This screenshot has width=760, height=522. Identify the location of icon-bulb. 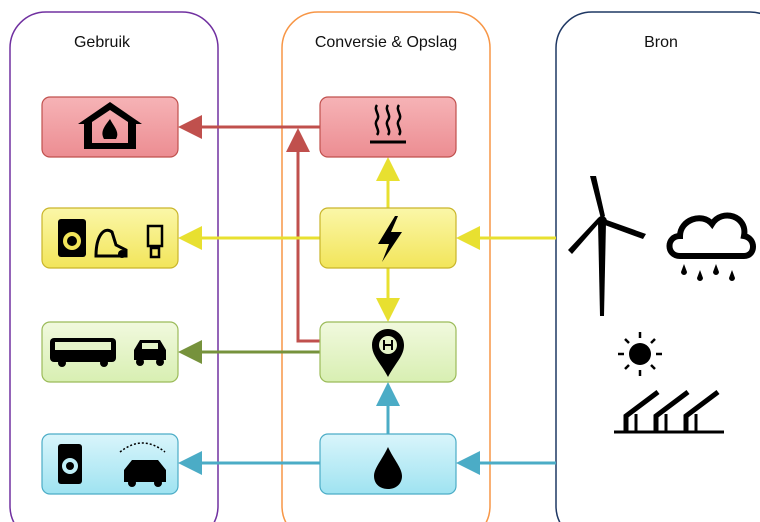
(155, 241).